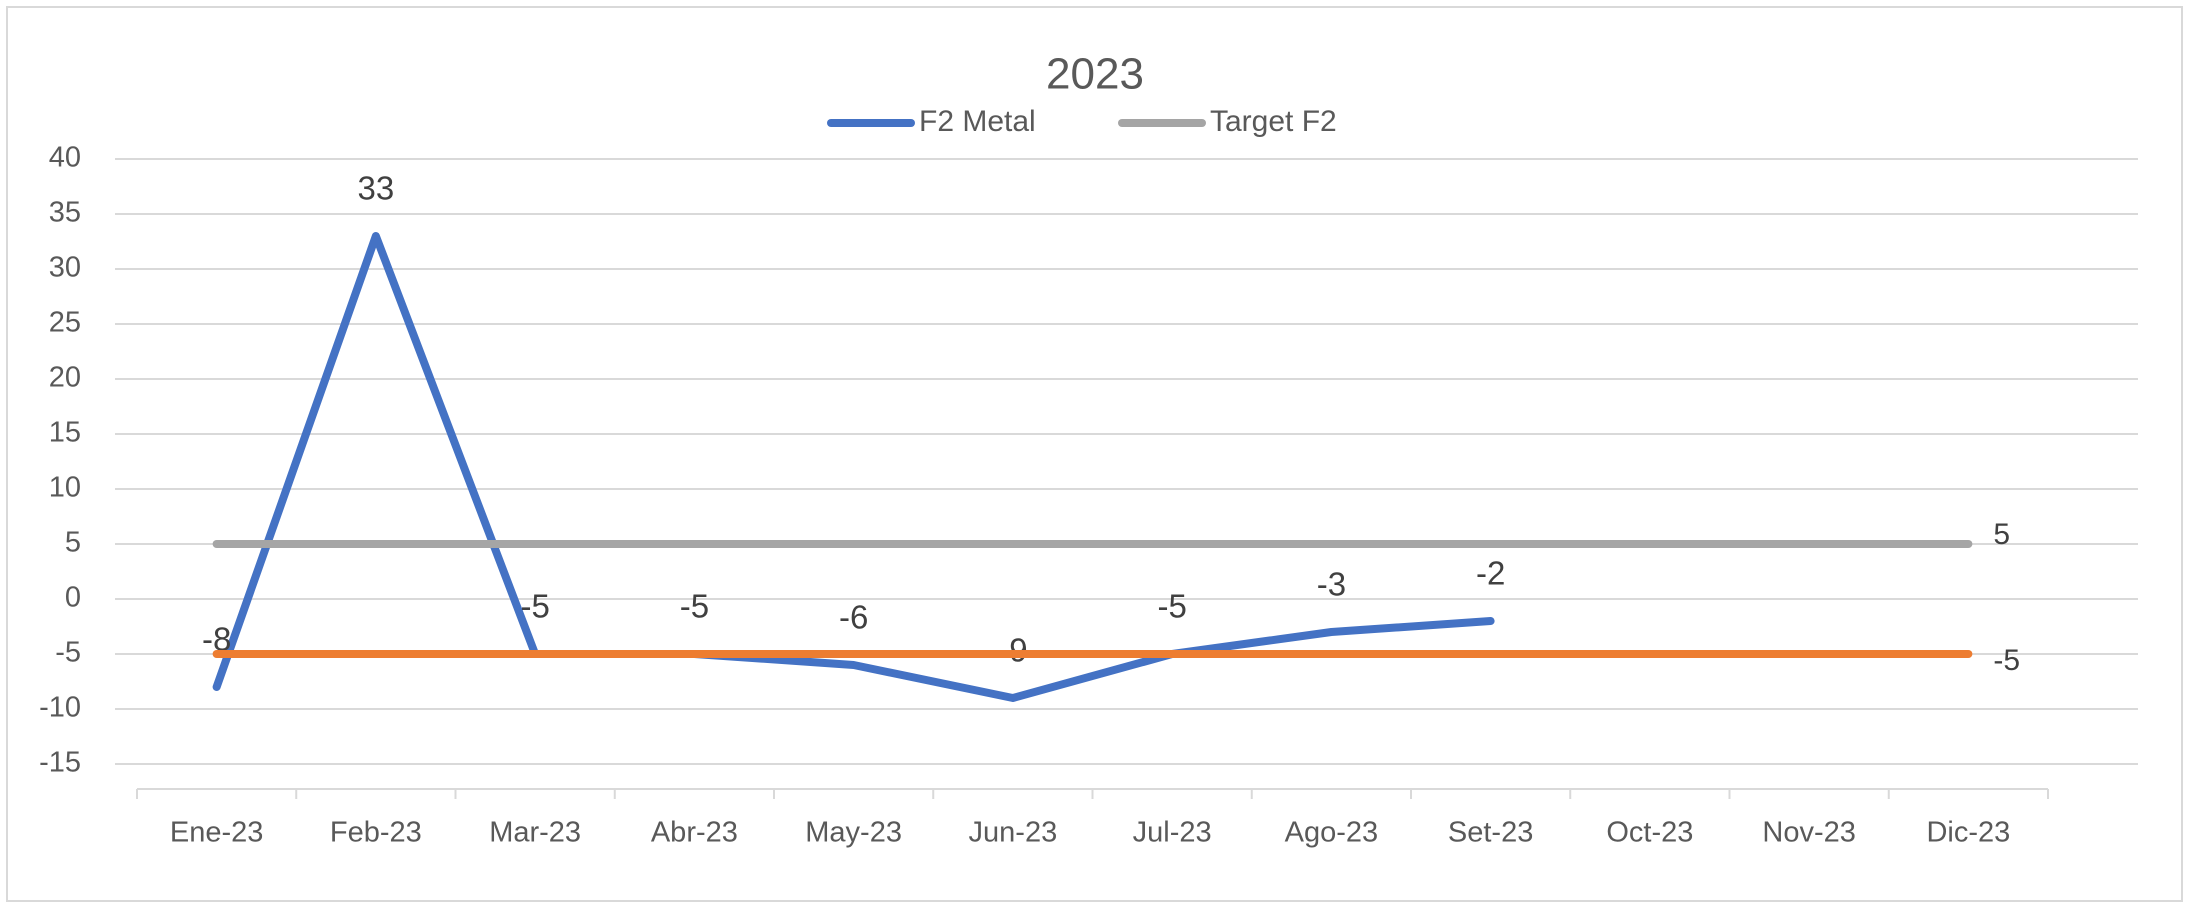 This screenshot has width=2191, height=910. What do you see at coordinates (65, 323) in the screenshot?
I see `y-tick-label: 25` at bounding box center [65, 323].